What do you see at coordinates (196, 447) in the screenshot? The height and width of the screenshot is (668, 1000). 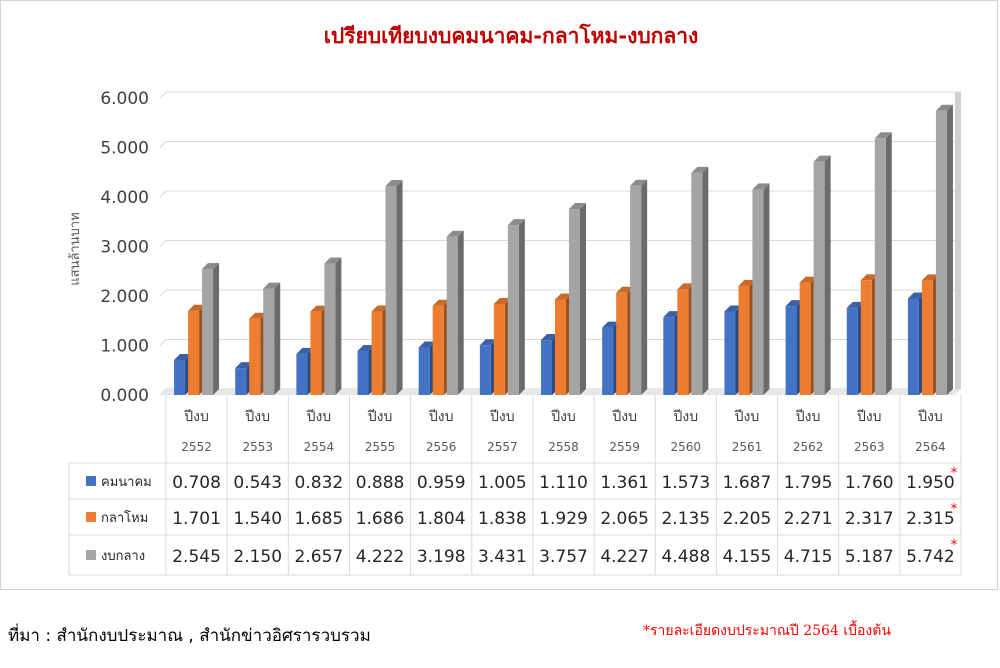 I see `x-tick-label: 2552` at bounding box center [196, 447].